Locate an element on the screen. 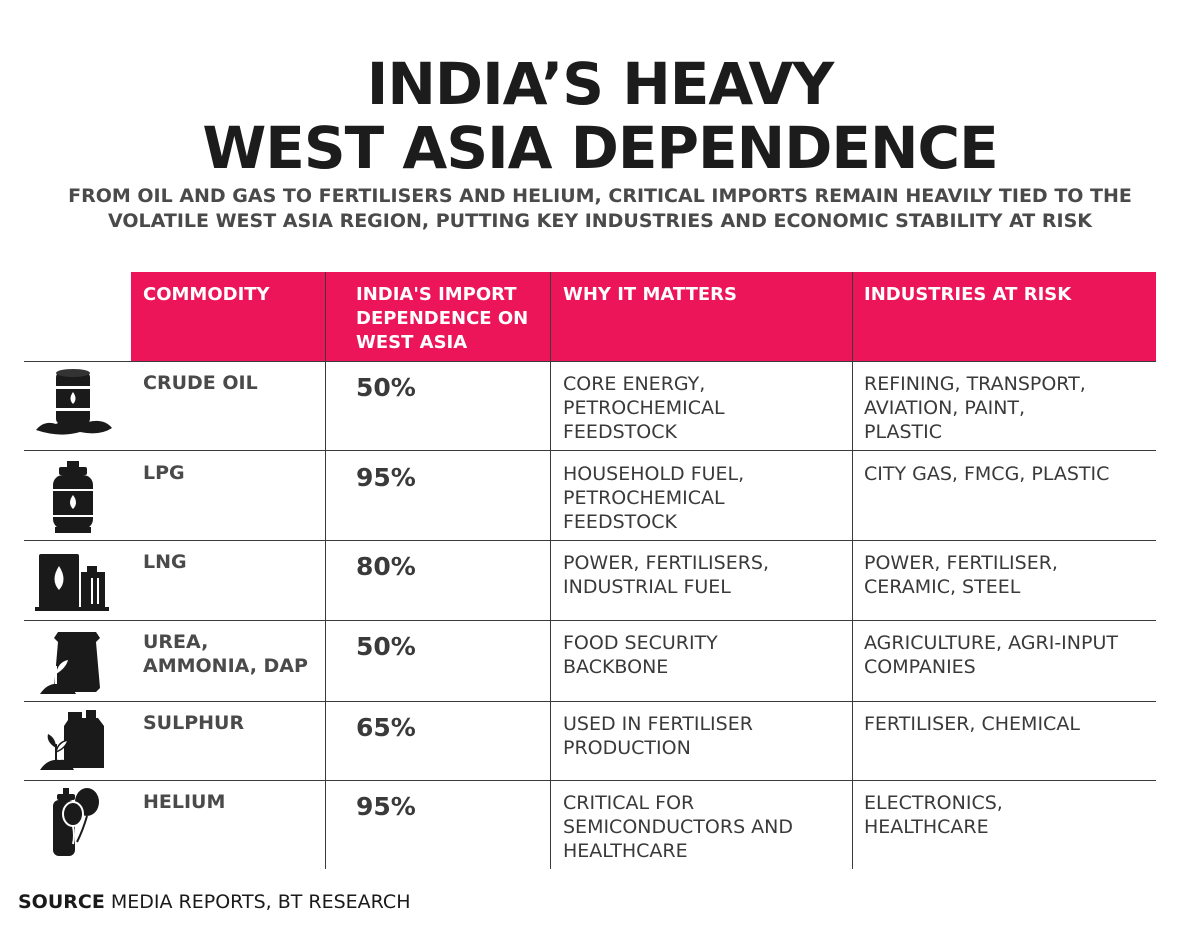 The image size is (1200, 950). dependence-value: 65% is located at coordinates (386, 727).